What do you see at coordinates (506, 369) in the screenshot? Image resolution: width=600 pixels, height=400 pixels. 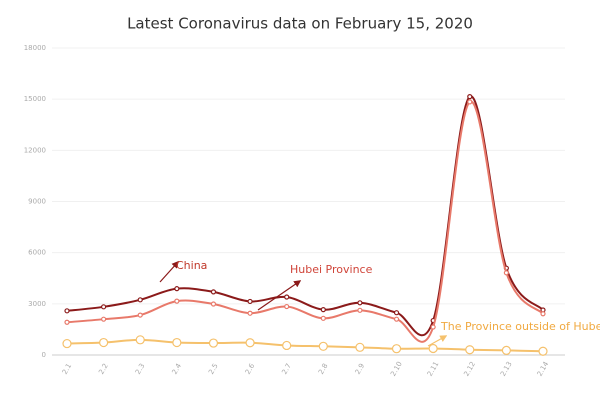 I see `x-tick-label: 2.13` at bounding box center [506, 369].